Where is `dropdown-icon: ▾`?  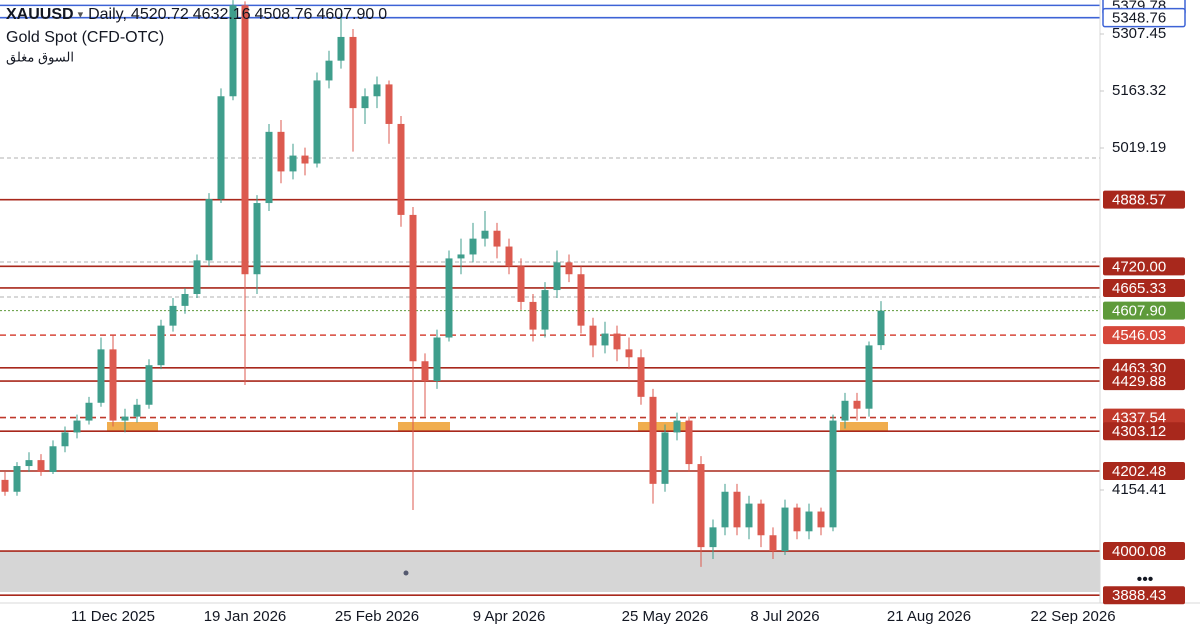 dropdown-icon: ▾ is located at coordinates (81, 15).